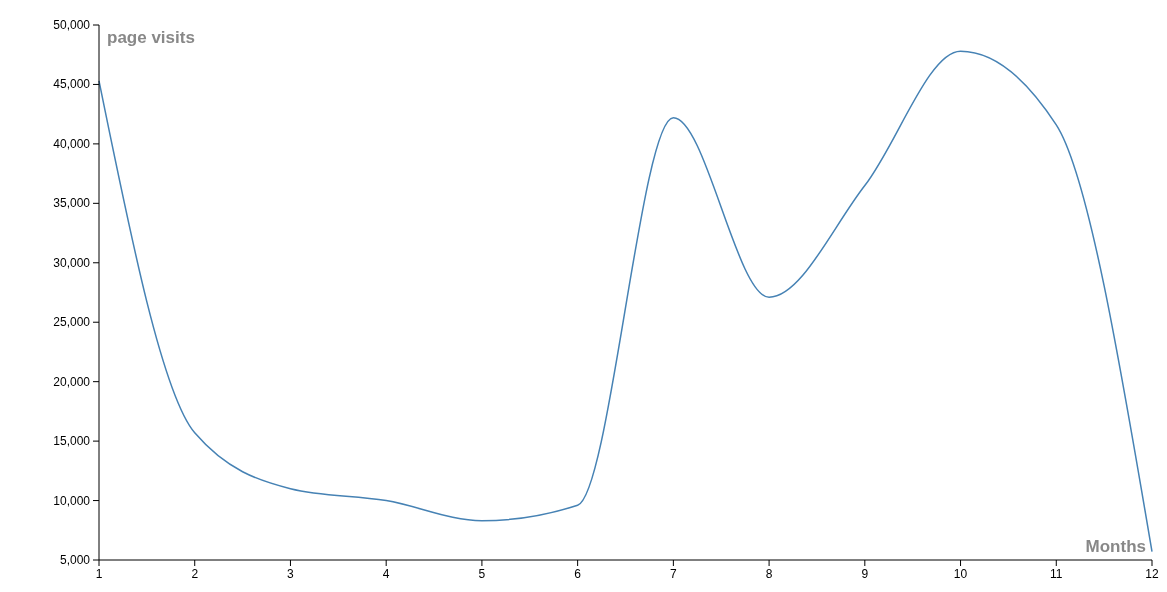 The width and height of the screenshot is (1167, 592). I want to click on y-tick-label: 15,000, so click(72, 441).